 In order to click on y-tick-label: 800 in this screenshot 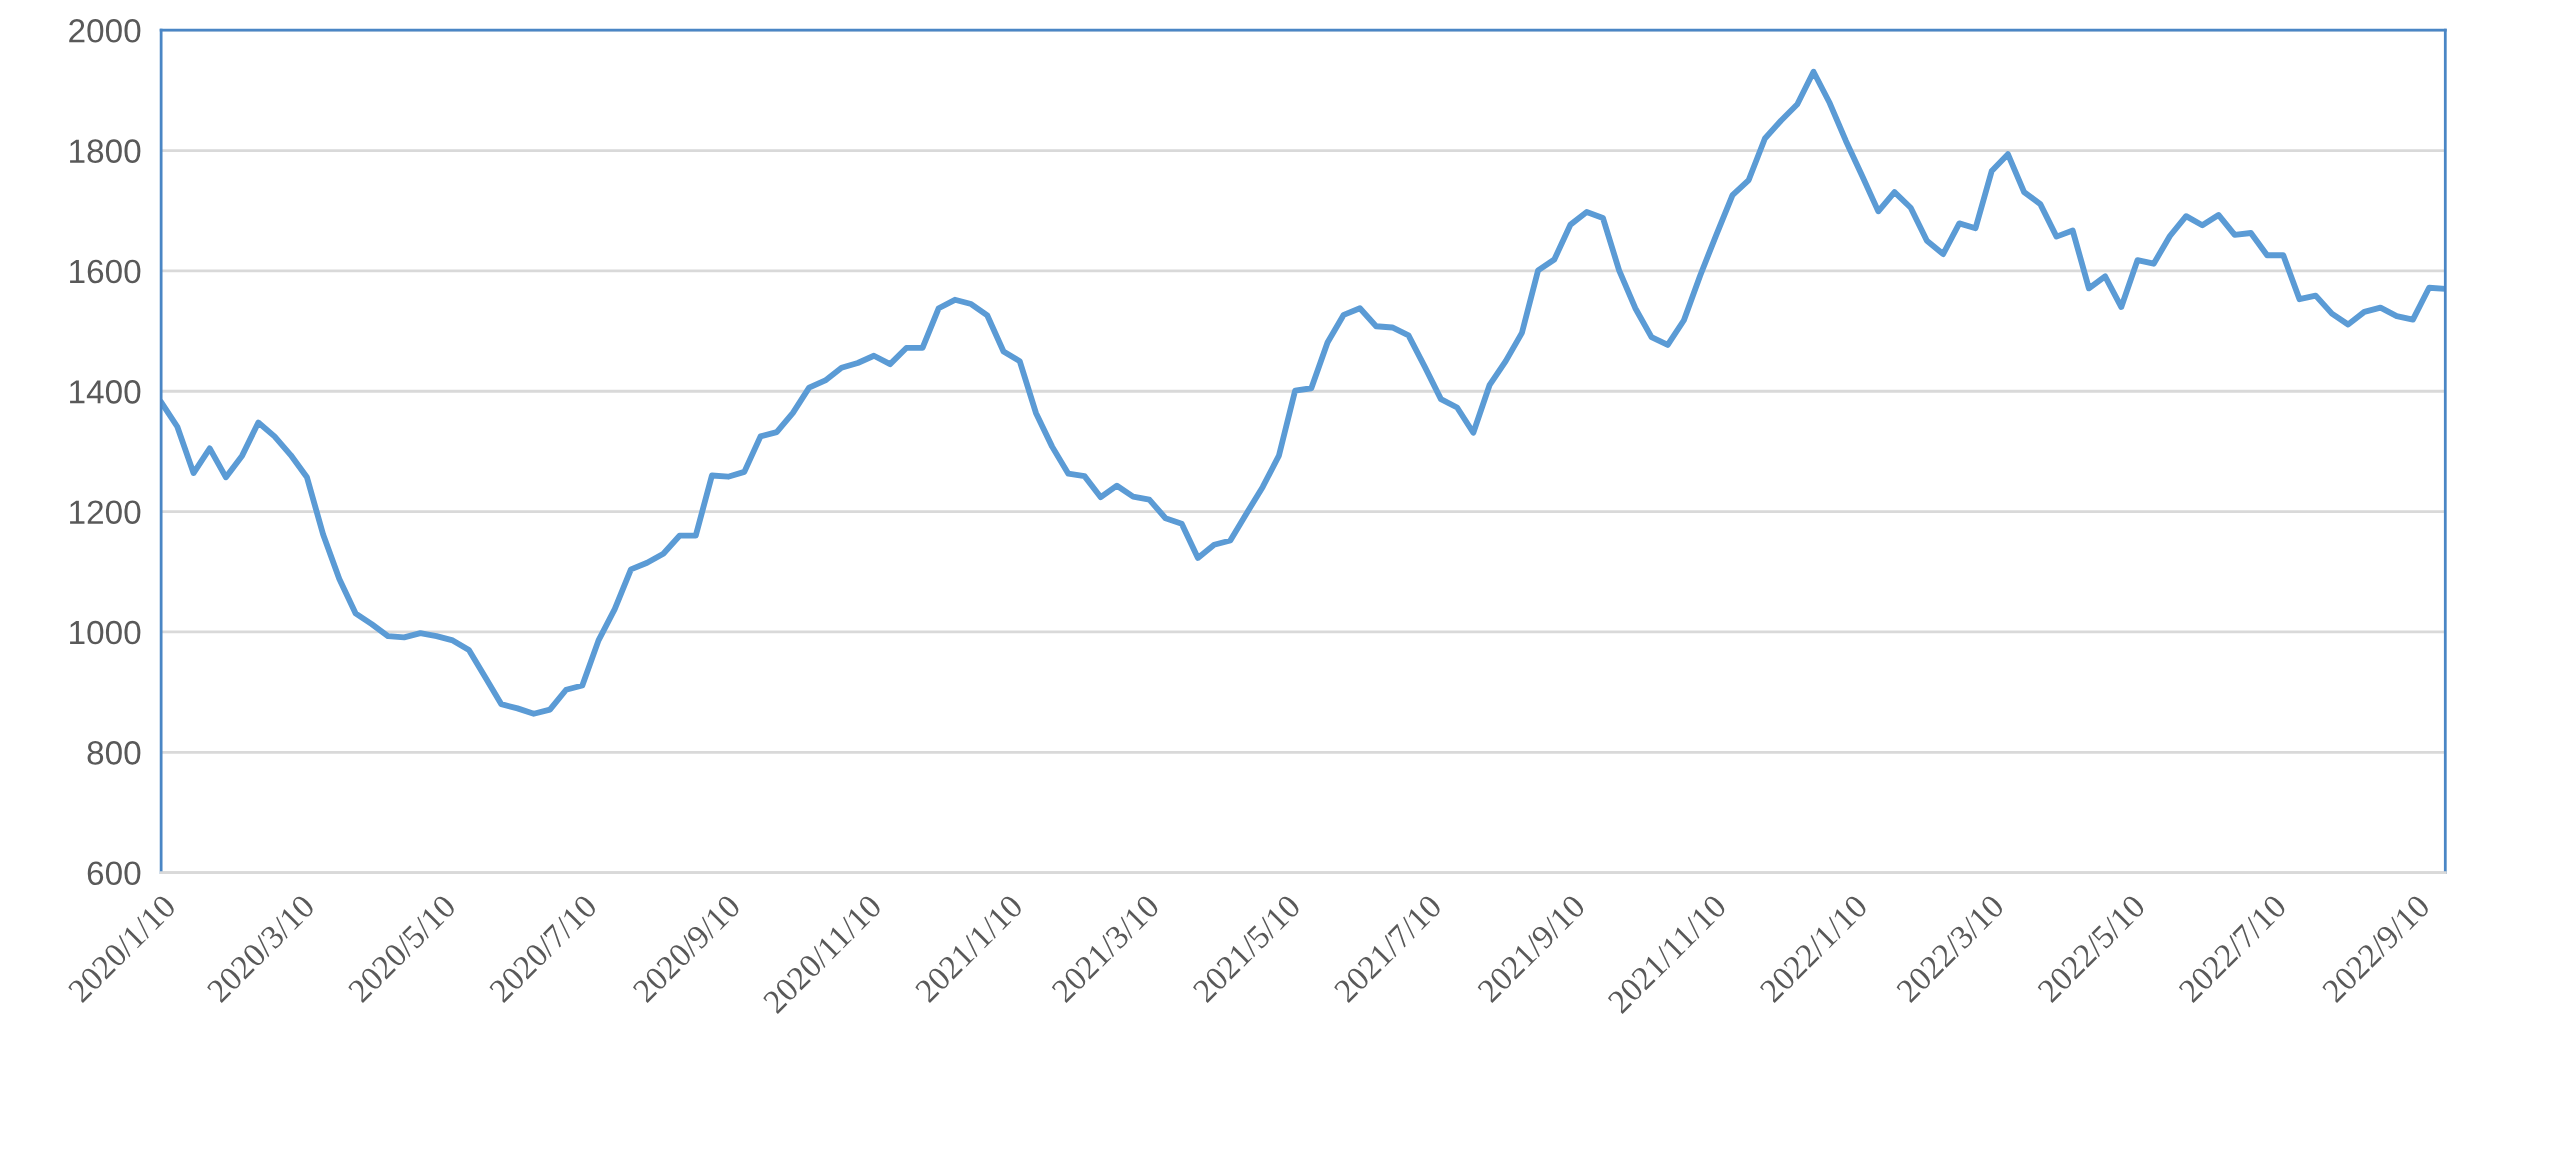, I will do `click(114, 753)`.